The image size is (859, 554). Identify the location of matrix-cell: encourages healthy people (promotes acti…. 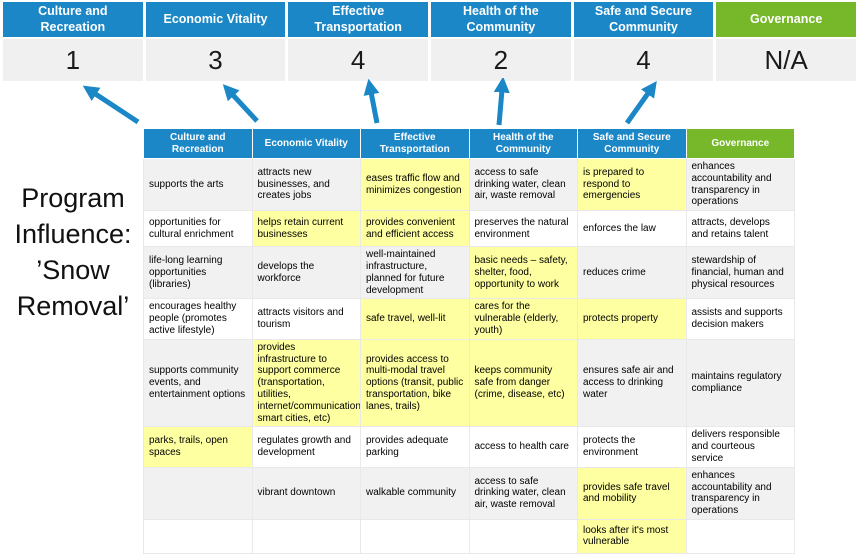
(198, 319).